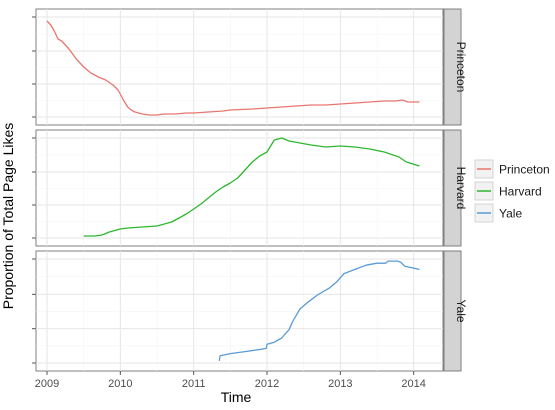 Image resolution: width=555 pixels, height=410 pixels. Describe the element at coordinates (236, 397) in the screenshot. I see `x-axis-title: Time` at that location.